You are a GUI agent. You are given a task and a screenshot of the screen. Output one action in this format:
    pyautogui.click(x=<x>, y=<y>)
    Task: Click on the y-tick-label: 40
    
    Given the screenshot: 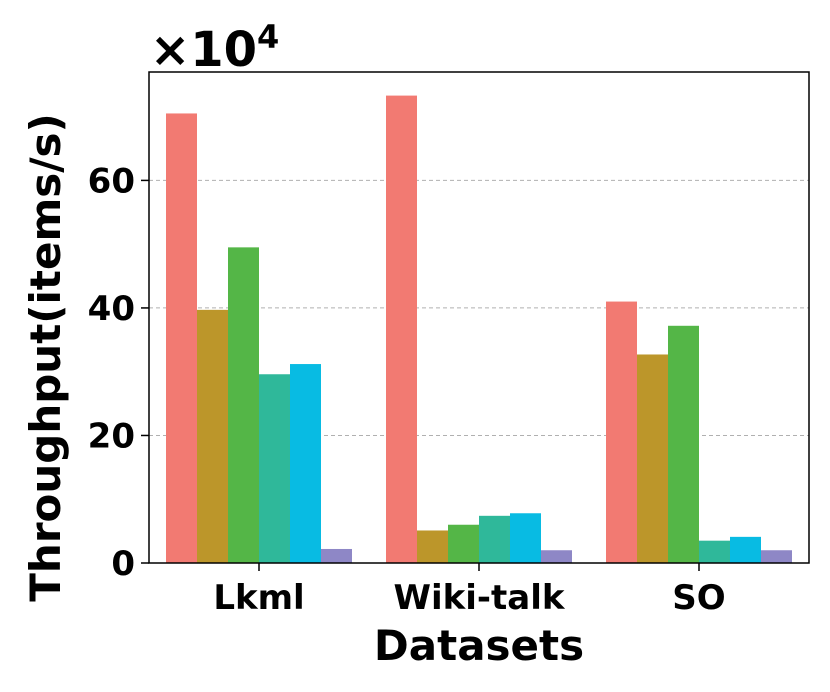 What is the action you would take?
    pyautogui.click(x=111, y=309)
    